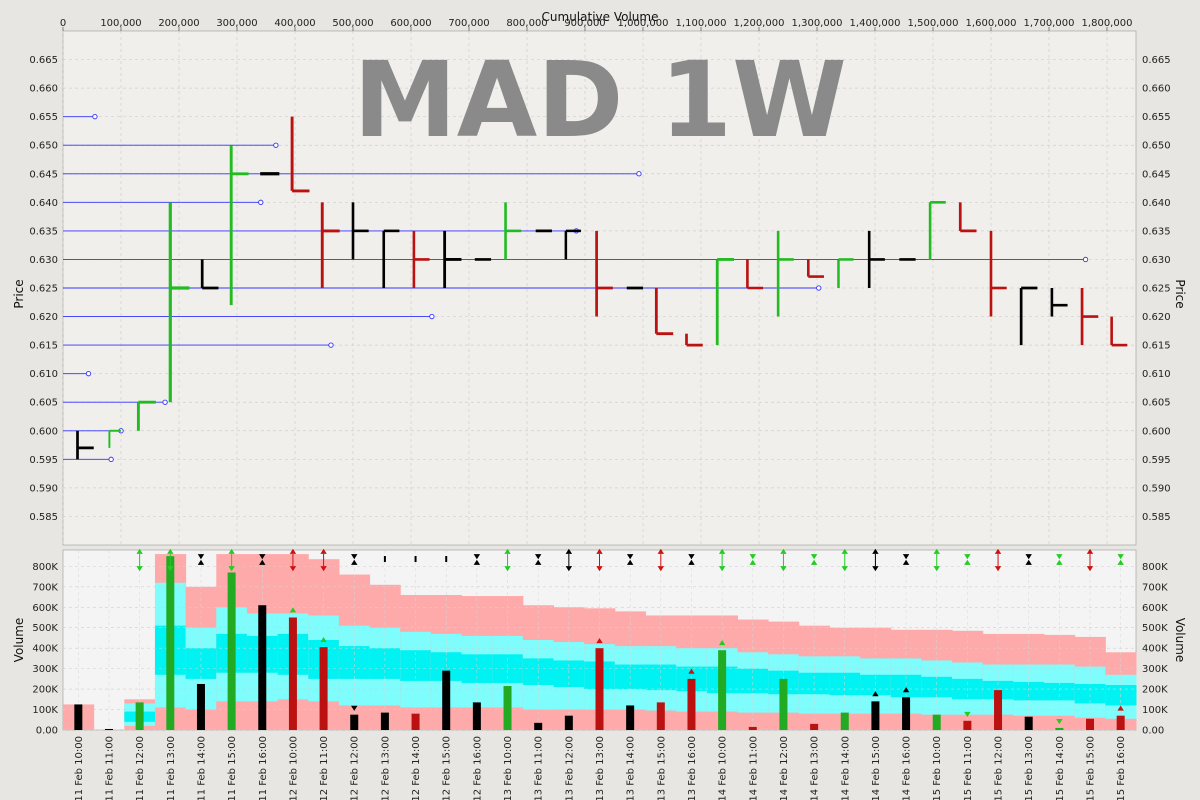 The width and height of the screenshot is (1200, 800). What do you see at coordinates (991, 23) in the screenshot?
I see `x-tick-label: 1,600,000` at bounding box center [991, 23].